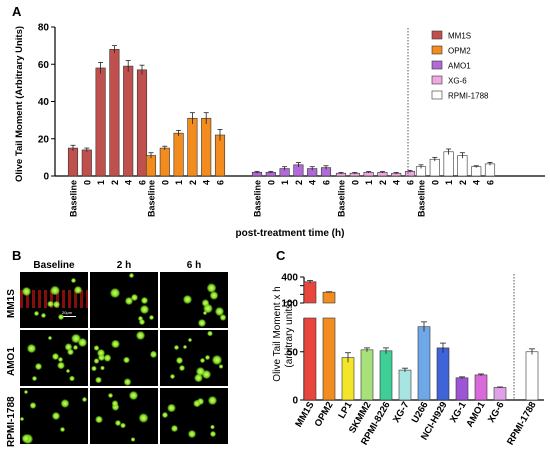 The width and height of the screenshot is (550, 459). What do you see at coordinates (19, 104) in the screenshot?
I see `y-axis-title: Olive Tail Moment (Arbitrary Units)` at bounding box center [19, 104].